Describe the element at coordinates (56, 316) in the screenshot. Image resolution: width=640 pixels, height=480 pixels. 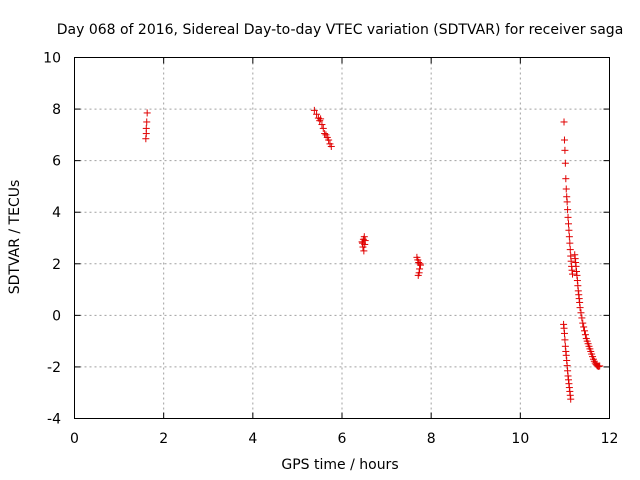
I see `y-tick-label: 0` at that location.